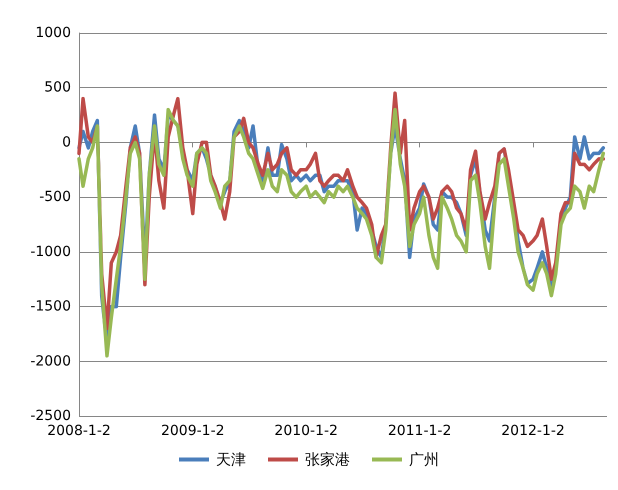 The width and height of the screenshot is (618, 490). What do you see at coordinates (55, 197) in the screenshot?
I see `y-tick-label: -500` at bounding box center [55, 197].